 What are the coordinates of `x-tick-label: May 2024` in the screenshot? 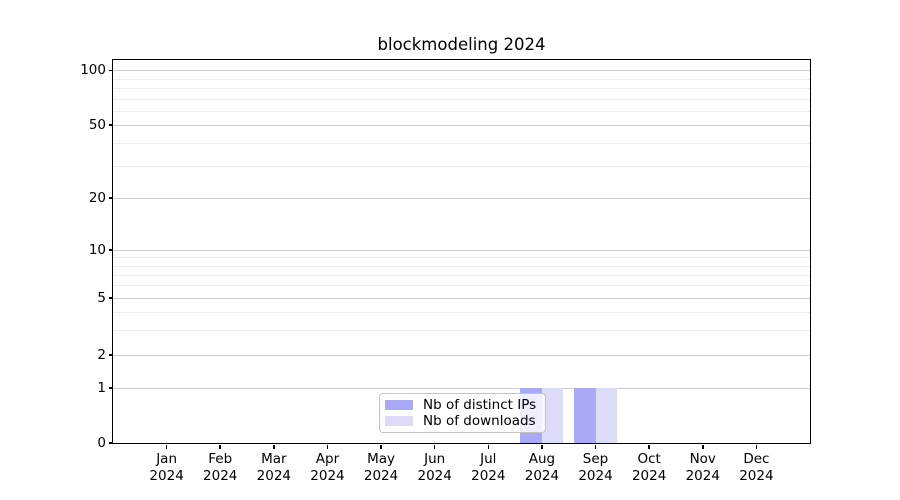 It's located at (381, 467).